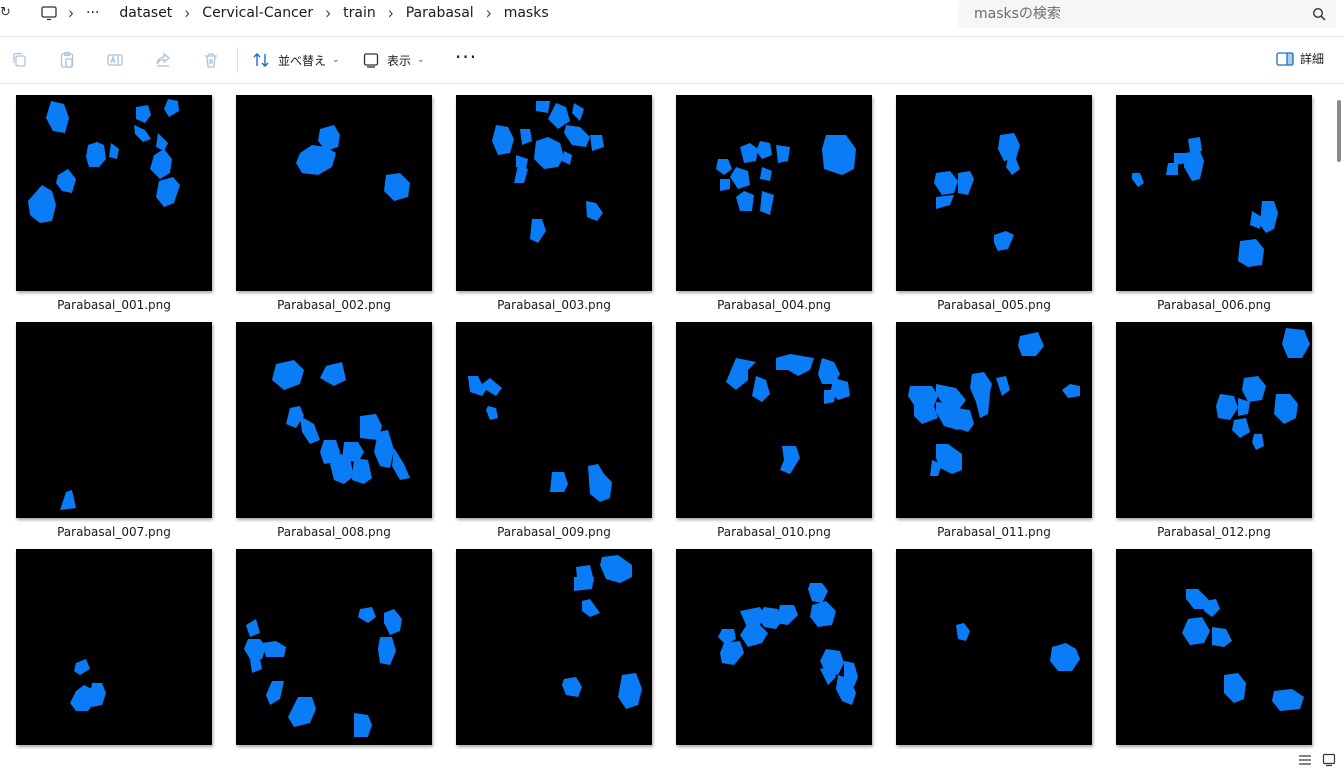  I want to click on file-name: Parabasal_003.png, so click(554, 305).